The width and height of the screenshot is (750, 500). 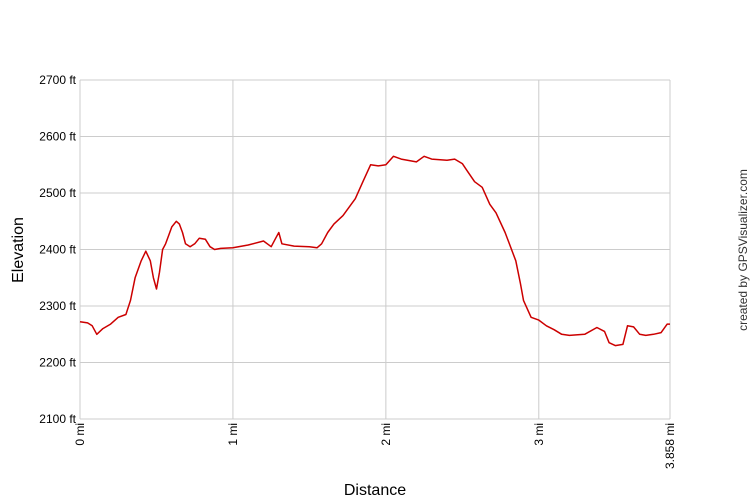 What do you see at coordinates (670, 446) in the screenshot?
I see `x-tick-label: 3.858 mi` at bounding box center [670, 446].